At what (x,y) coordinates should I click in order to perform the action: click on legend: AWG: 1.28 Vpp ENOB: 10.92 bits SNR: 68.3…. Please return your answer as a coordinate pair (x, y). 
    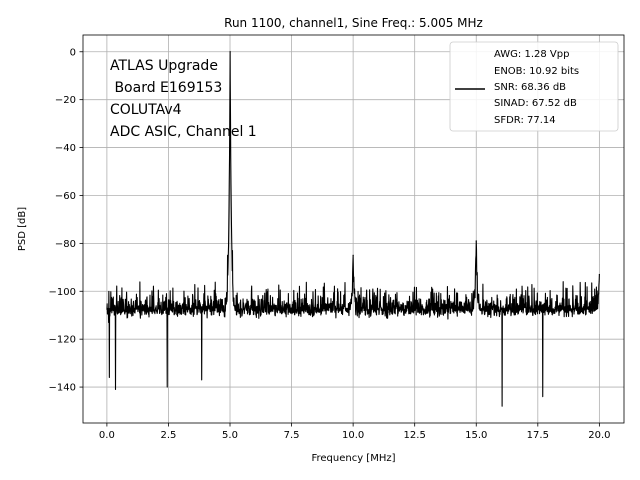
    Looking at the image, I should click on (534, 86).